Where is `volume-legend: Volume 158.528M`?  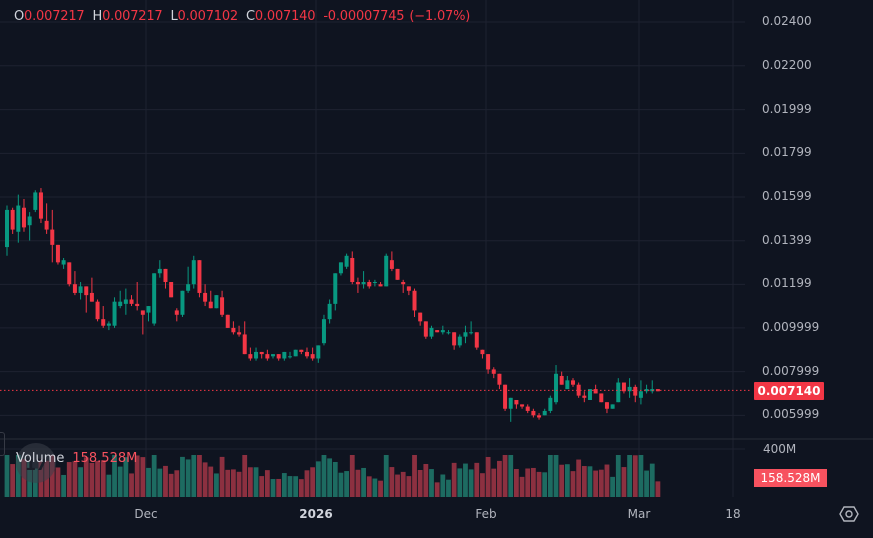
volume-legend: Volume 158.528M is located at coordinates (76, 458).